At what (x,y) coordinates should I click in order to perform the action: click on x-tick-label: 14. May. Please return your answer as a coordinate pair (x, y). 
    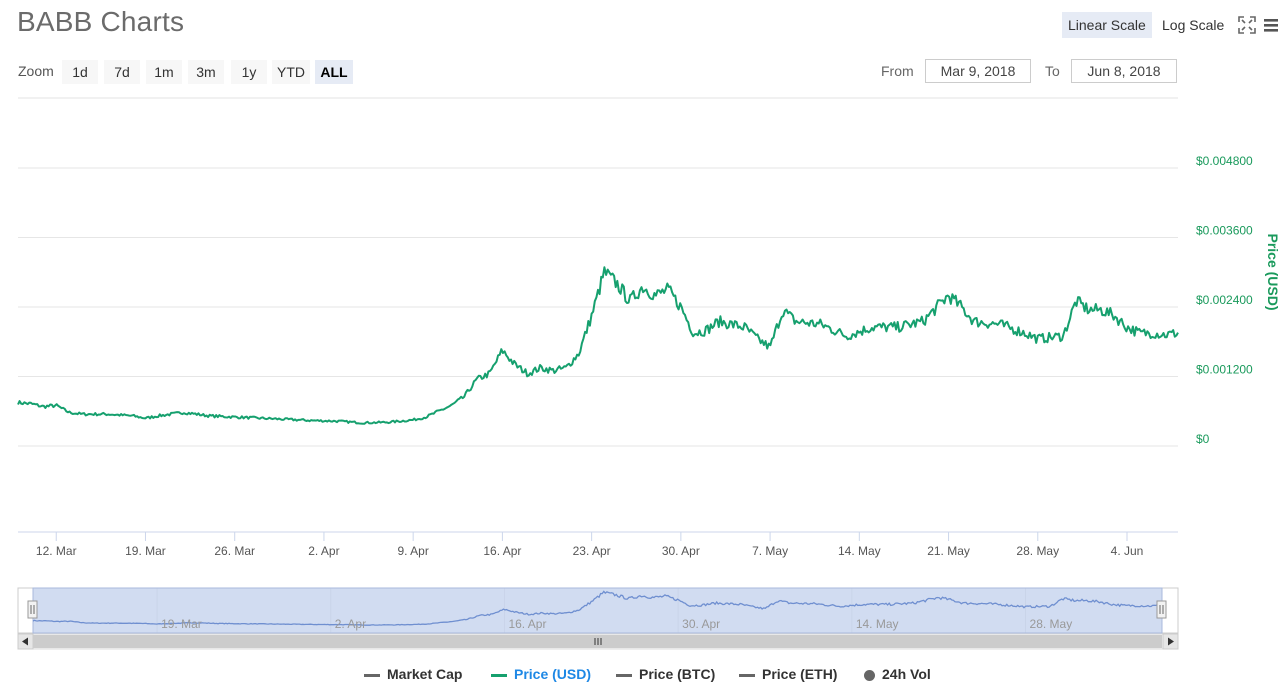
    Looking at the image, I should click on (859, 551).